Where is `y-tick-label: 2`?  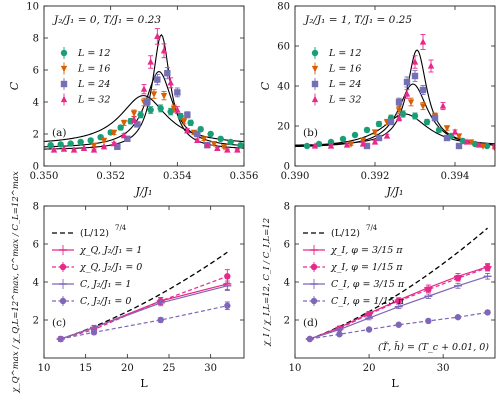 y-tick-label: 2 is located at coordinates (36, 321).